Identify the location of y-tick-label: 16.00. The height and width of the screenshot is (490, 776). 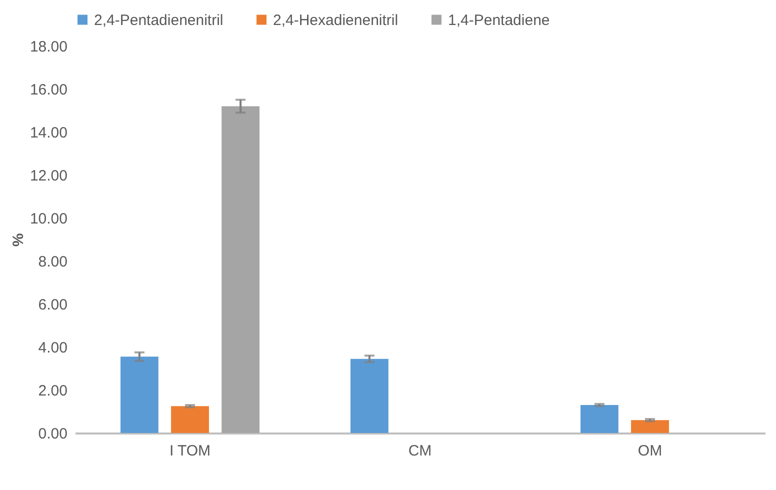
(49, 90).